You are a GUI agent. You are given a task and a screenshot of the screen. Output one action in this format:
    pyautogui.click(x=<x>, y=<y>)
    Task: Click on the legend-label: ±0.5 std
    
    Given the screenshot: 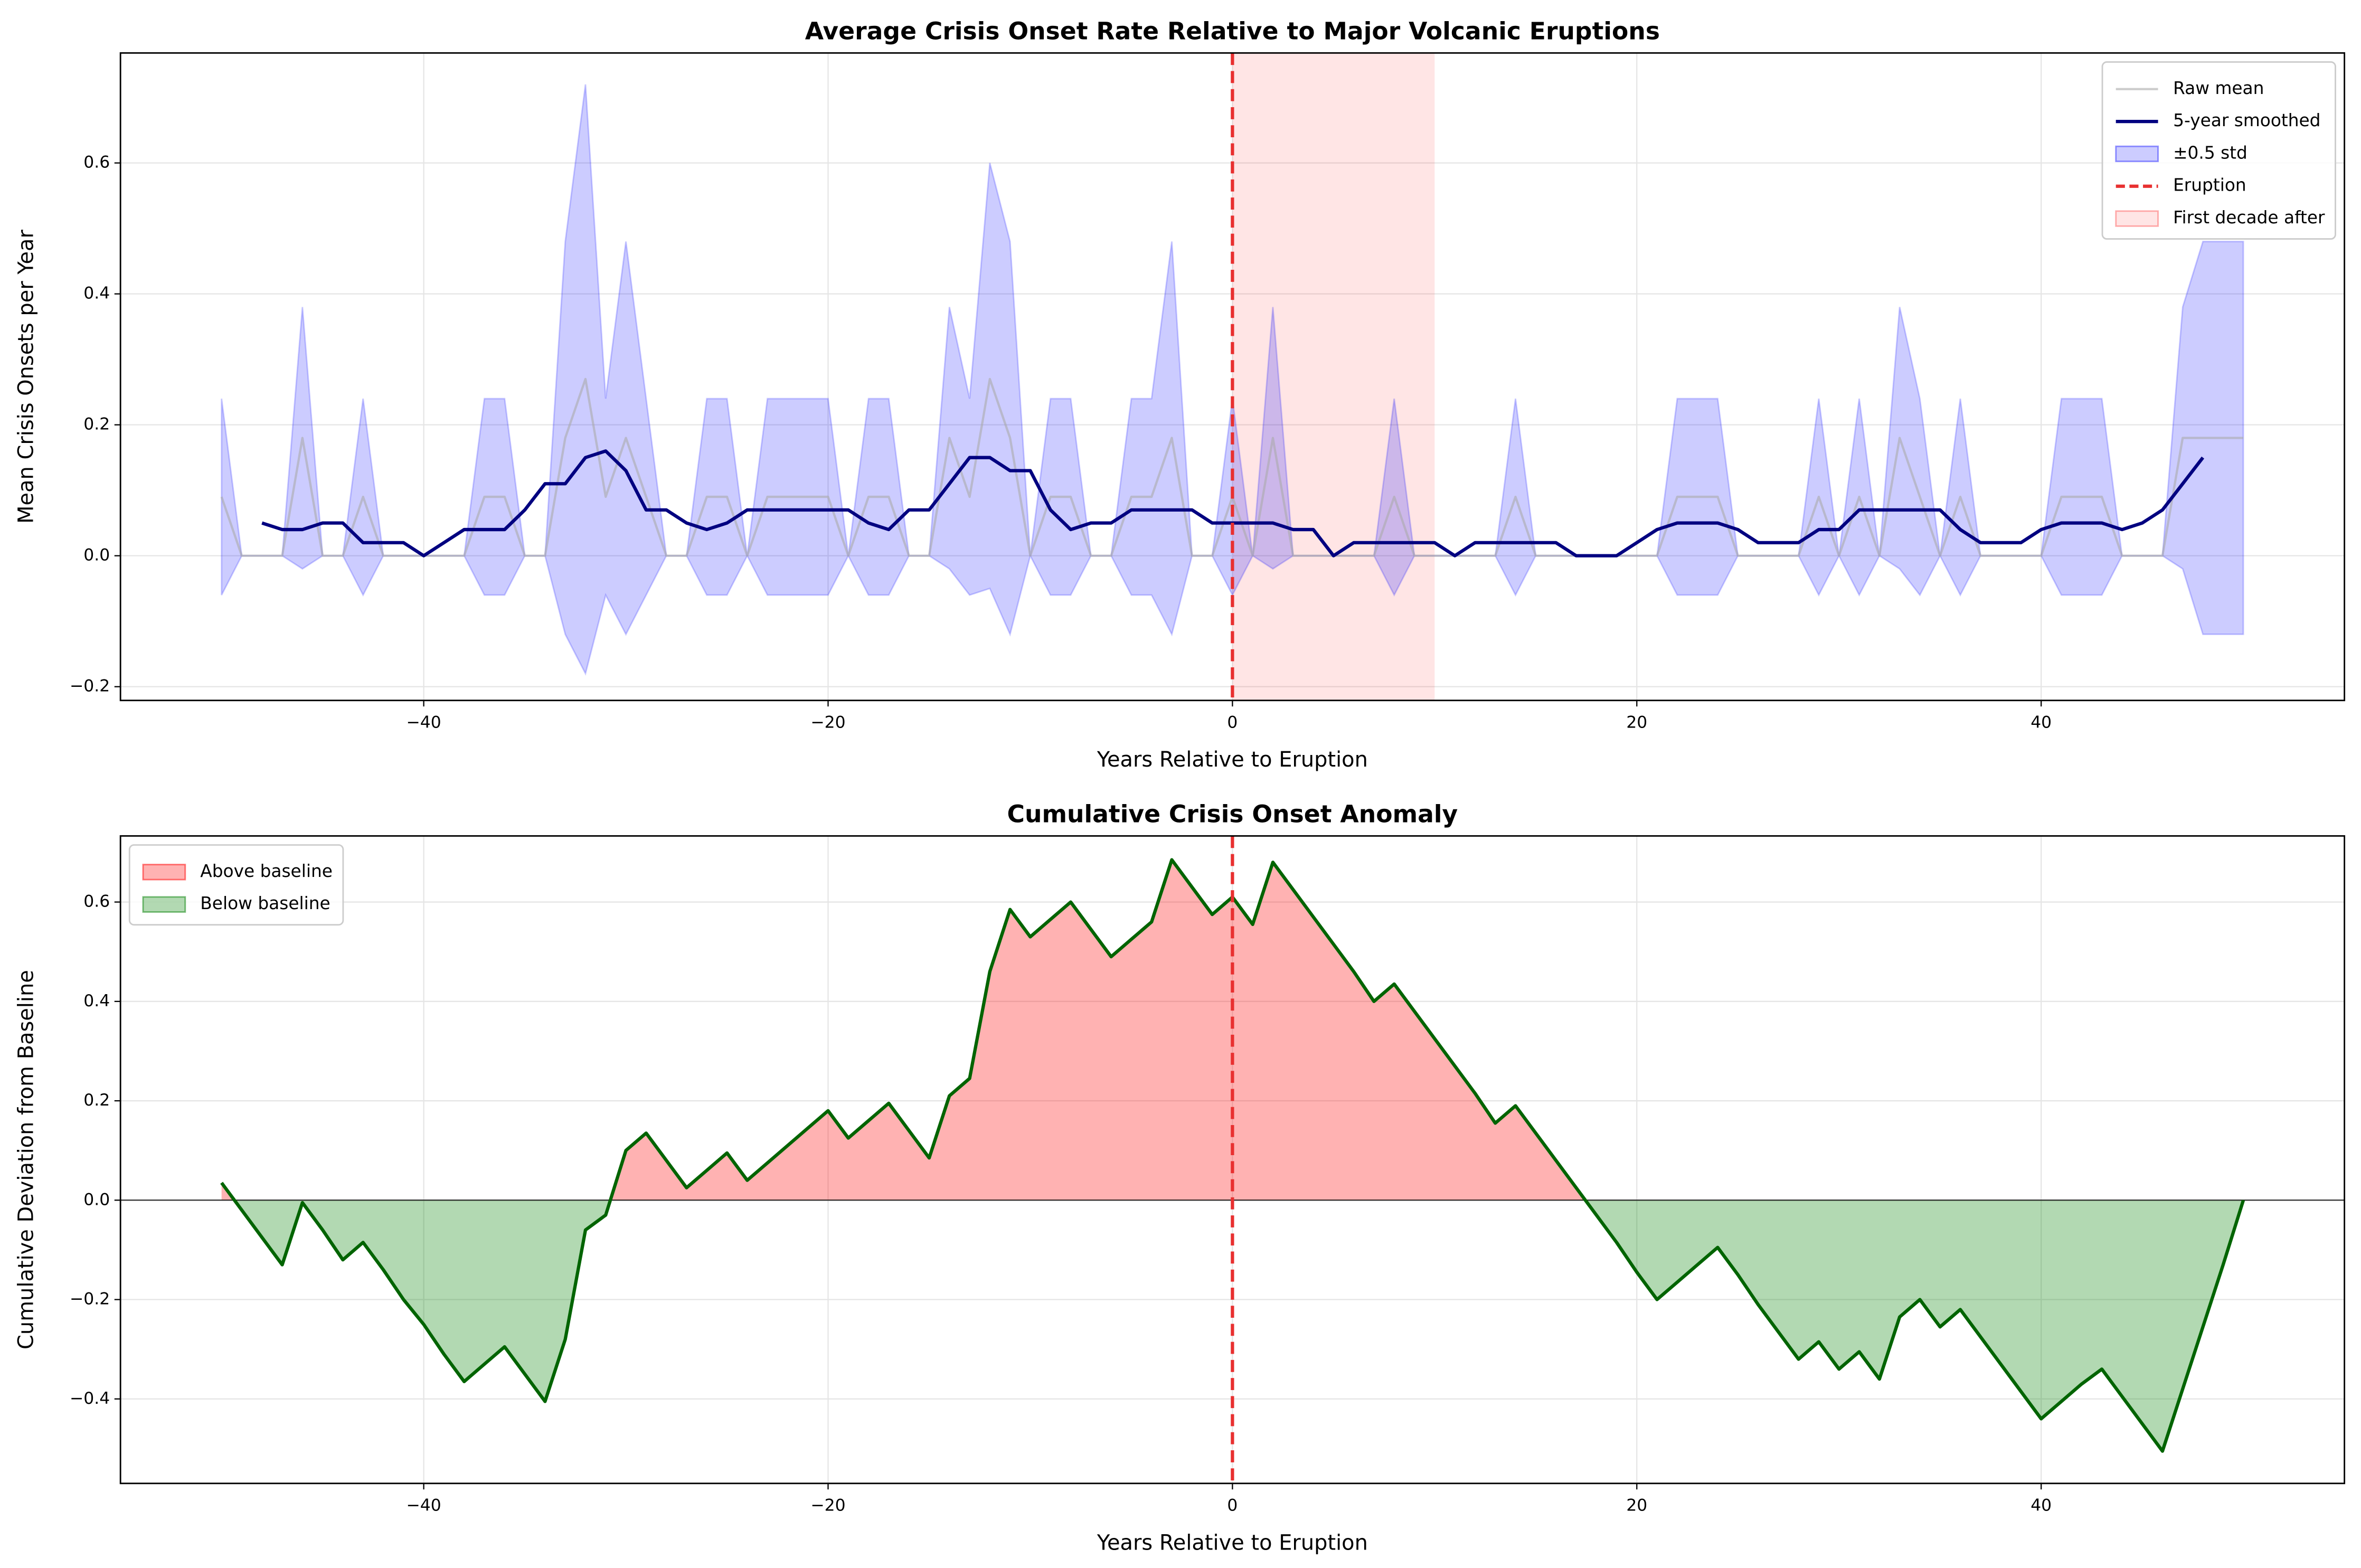 What is the action you would take?
    pyautogui.click(x=2210, y=153)
    